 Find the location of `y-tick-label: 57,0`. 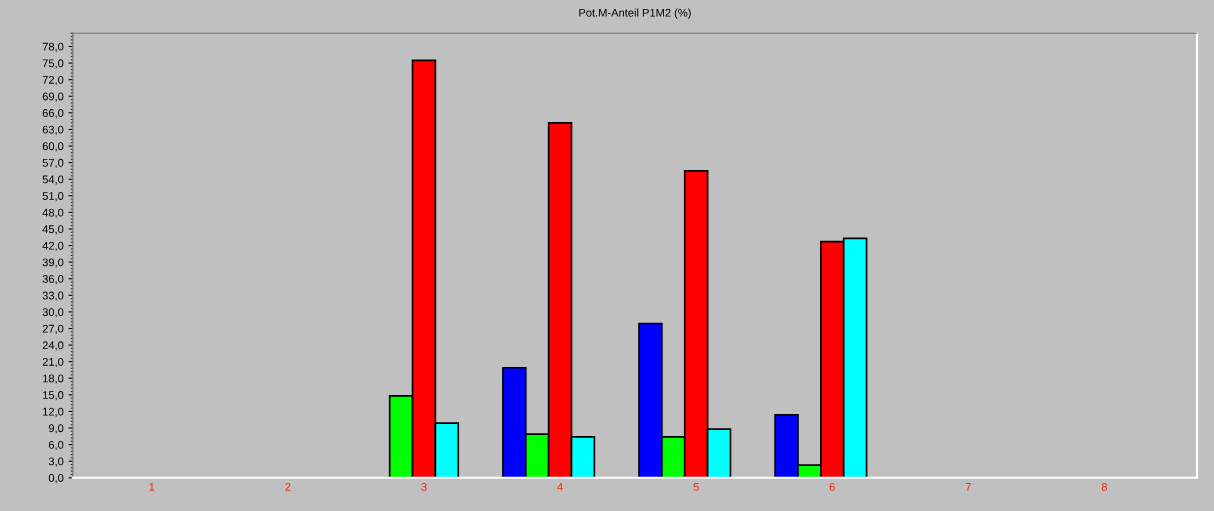

y-tick-label: 57,0 is located at coordinates (53, 163).